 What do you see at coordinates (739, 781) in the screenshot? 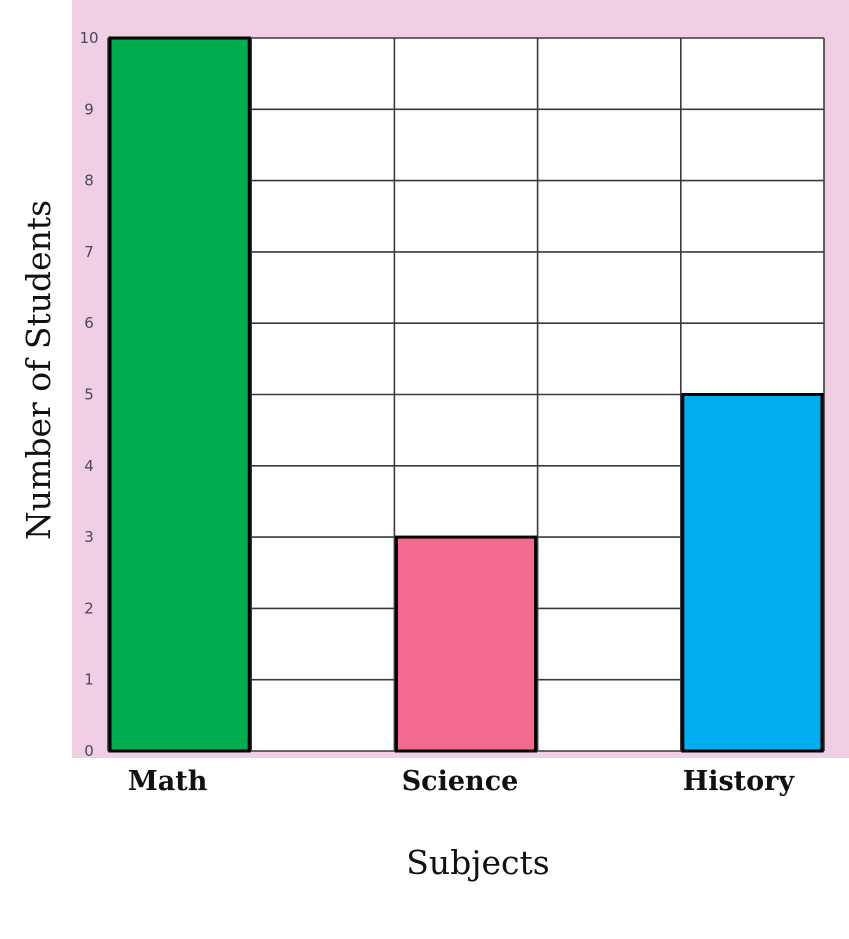
I see `x-category-label-history: History` at bounding box center [739, 781].